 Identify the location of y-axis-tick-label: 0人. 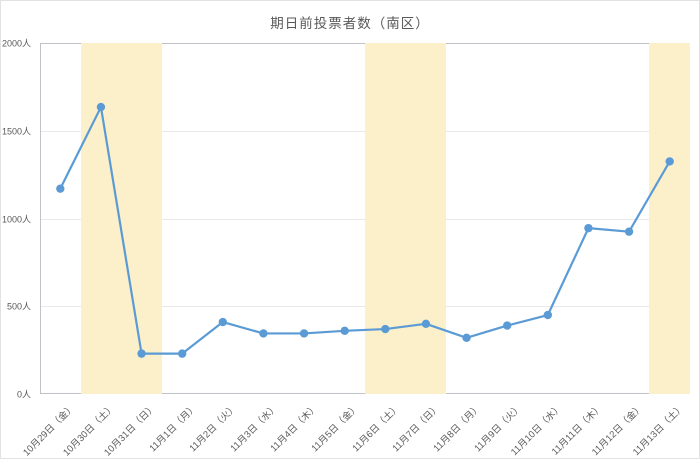
(23, 394).